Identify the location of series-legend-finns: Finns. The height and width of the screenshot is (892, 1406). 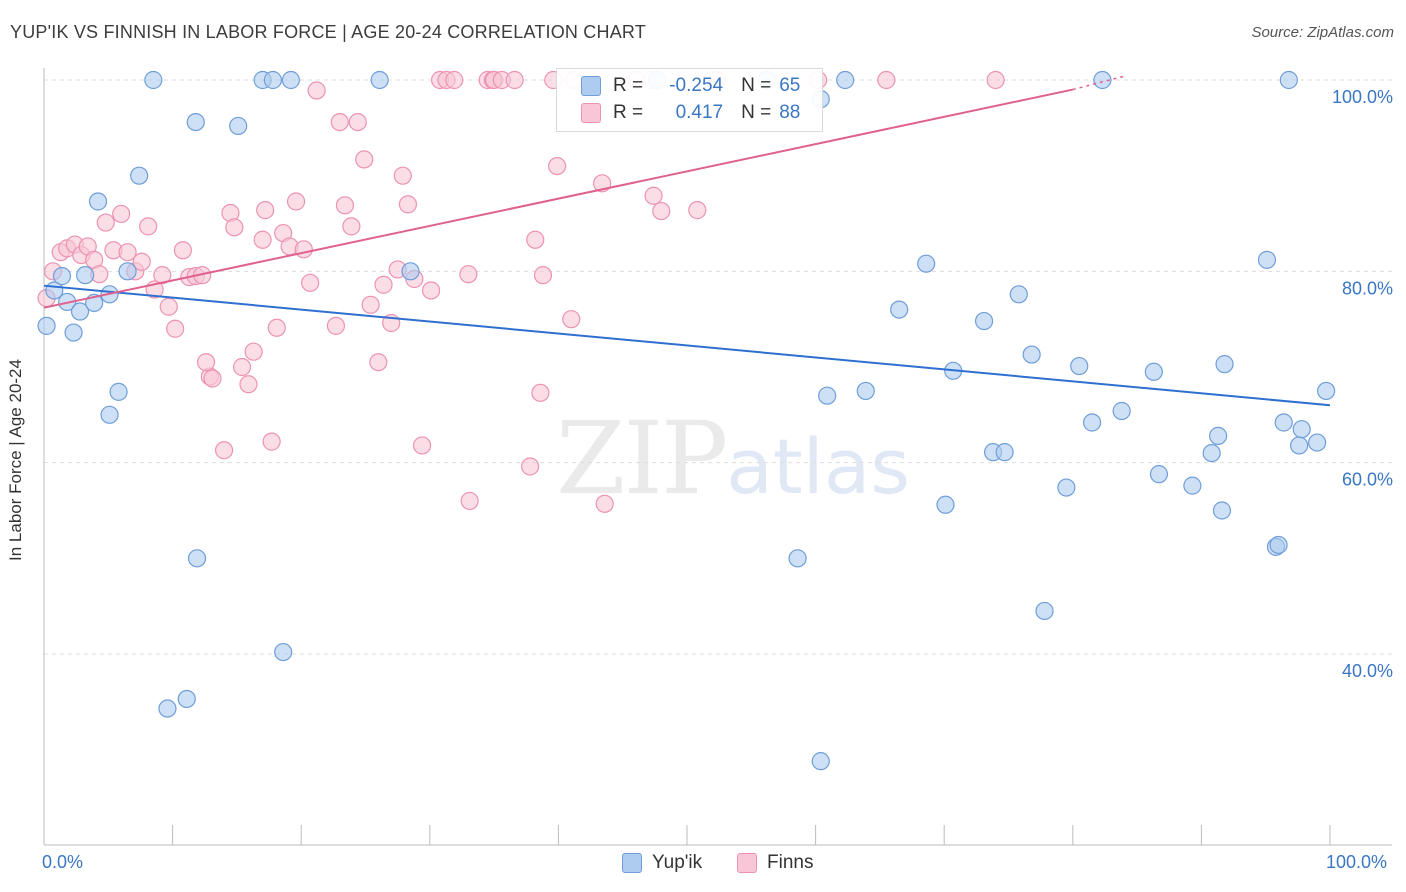
(775, 863).